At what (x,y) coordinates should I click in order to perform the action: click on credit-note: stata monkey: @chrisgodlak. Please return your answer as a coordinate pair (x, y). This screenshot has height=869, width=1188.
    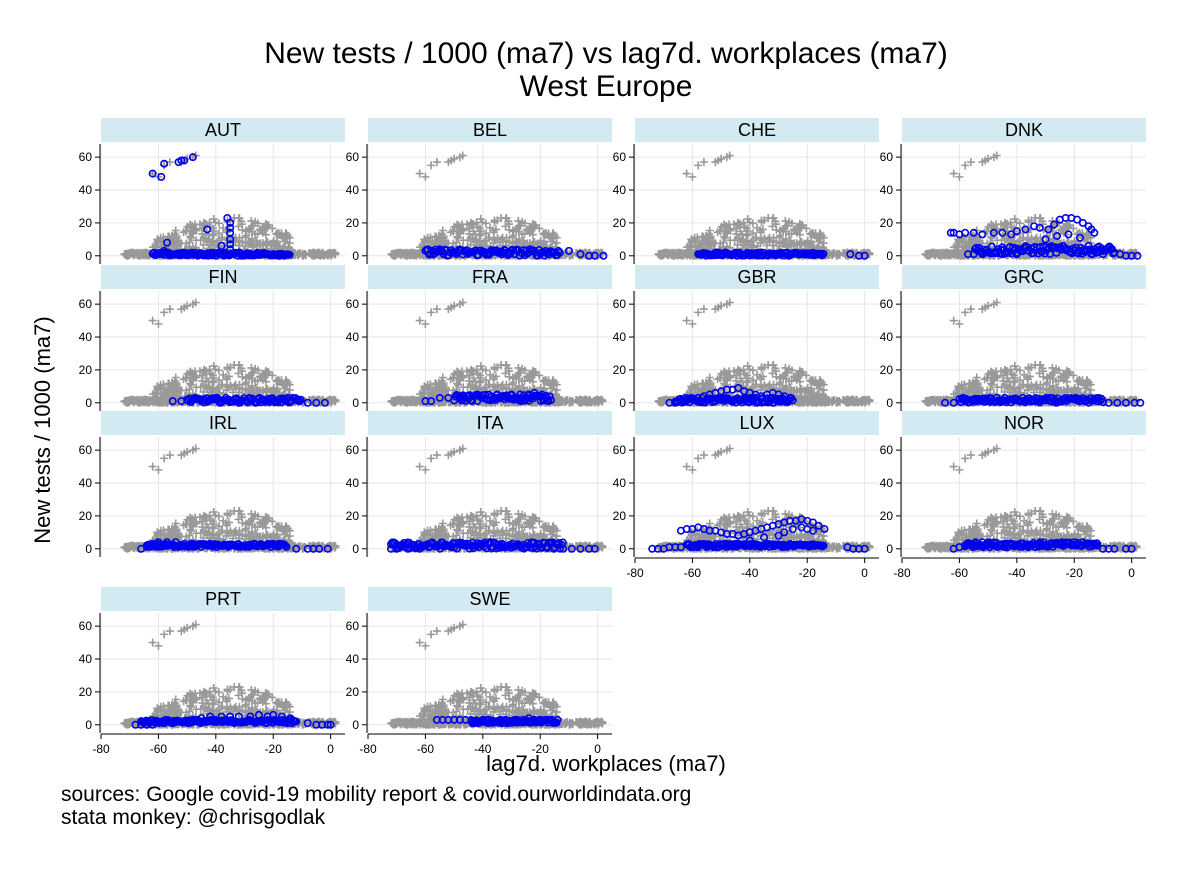
    Looking at the image, I should click on (193, 817).